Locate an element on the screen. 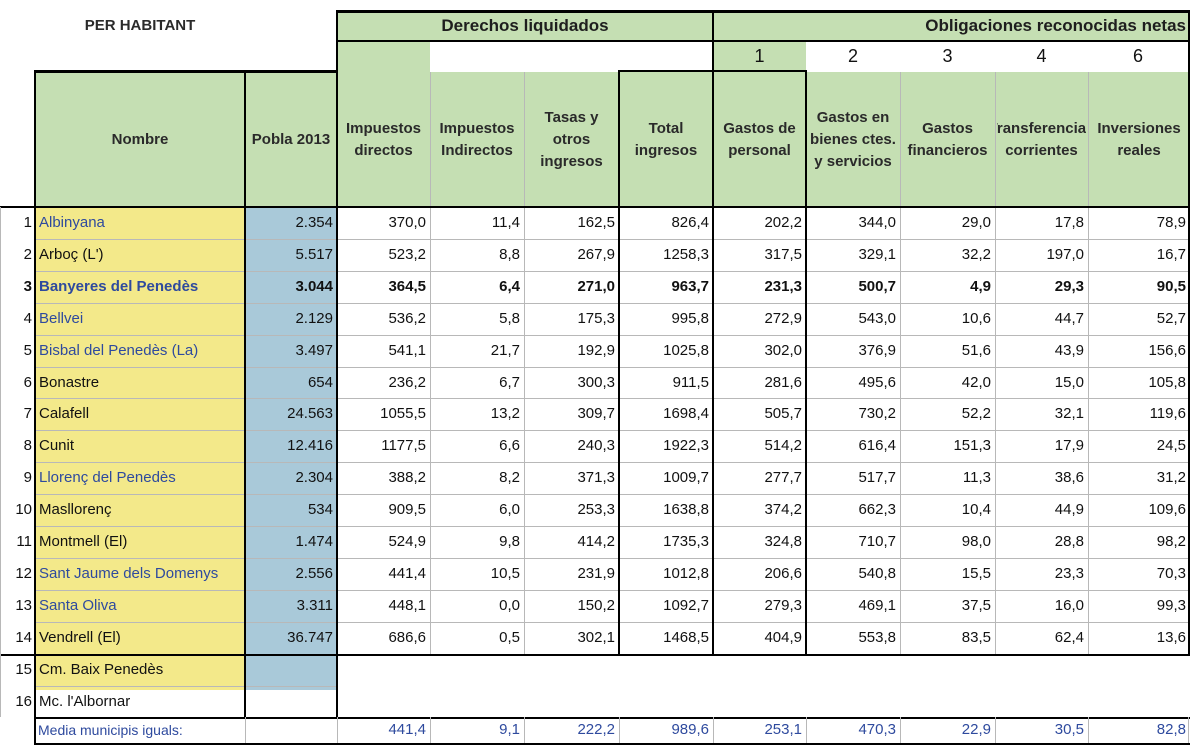 The width and height of the screenshot is (1190, 755). inversiones-value: 119,6 is located at coordinates (1167, 414).